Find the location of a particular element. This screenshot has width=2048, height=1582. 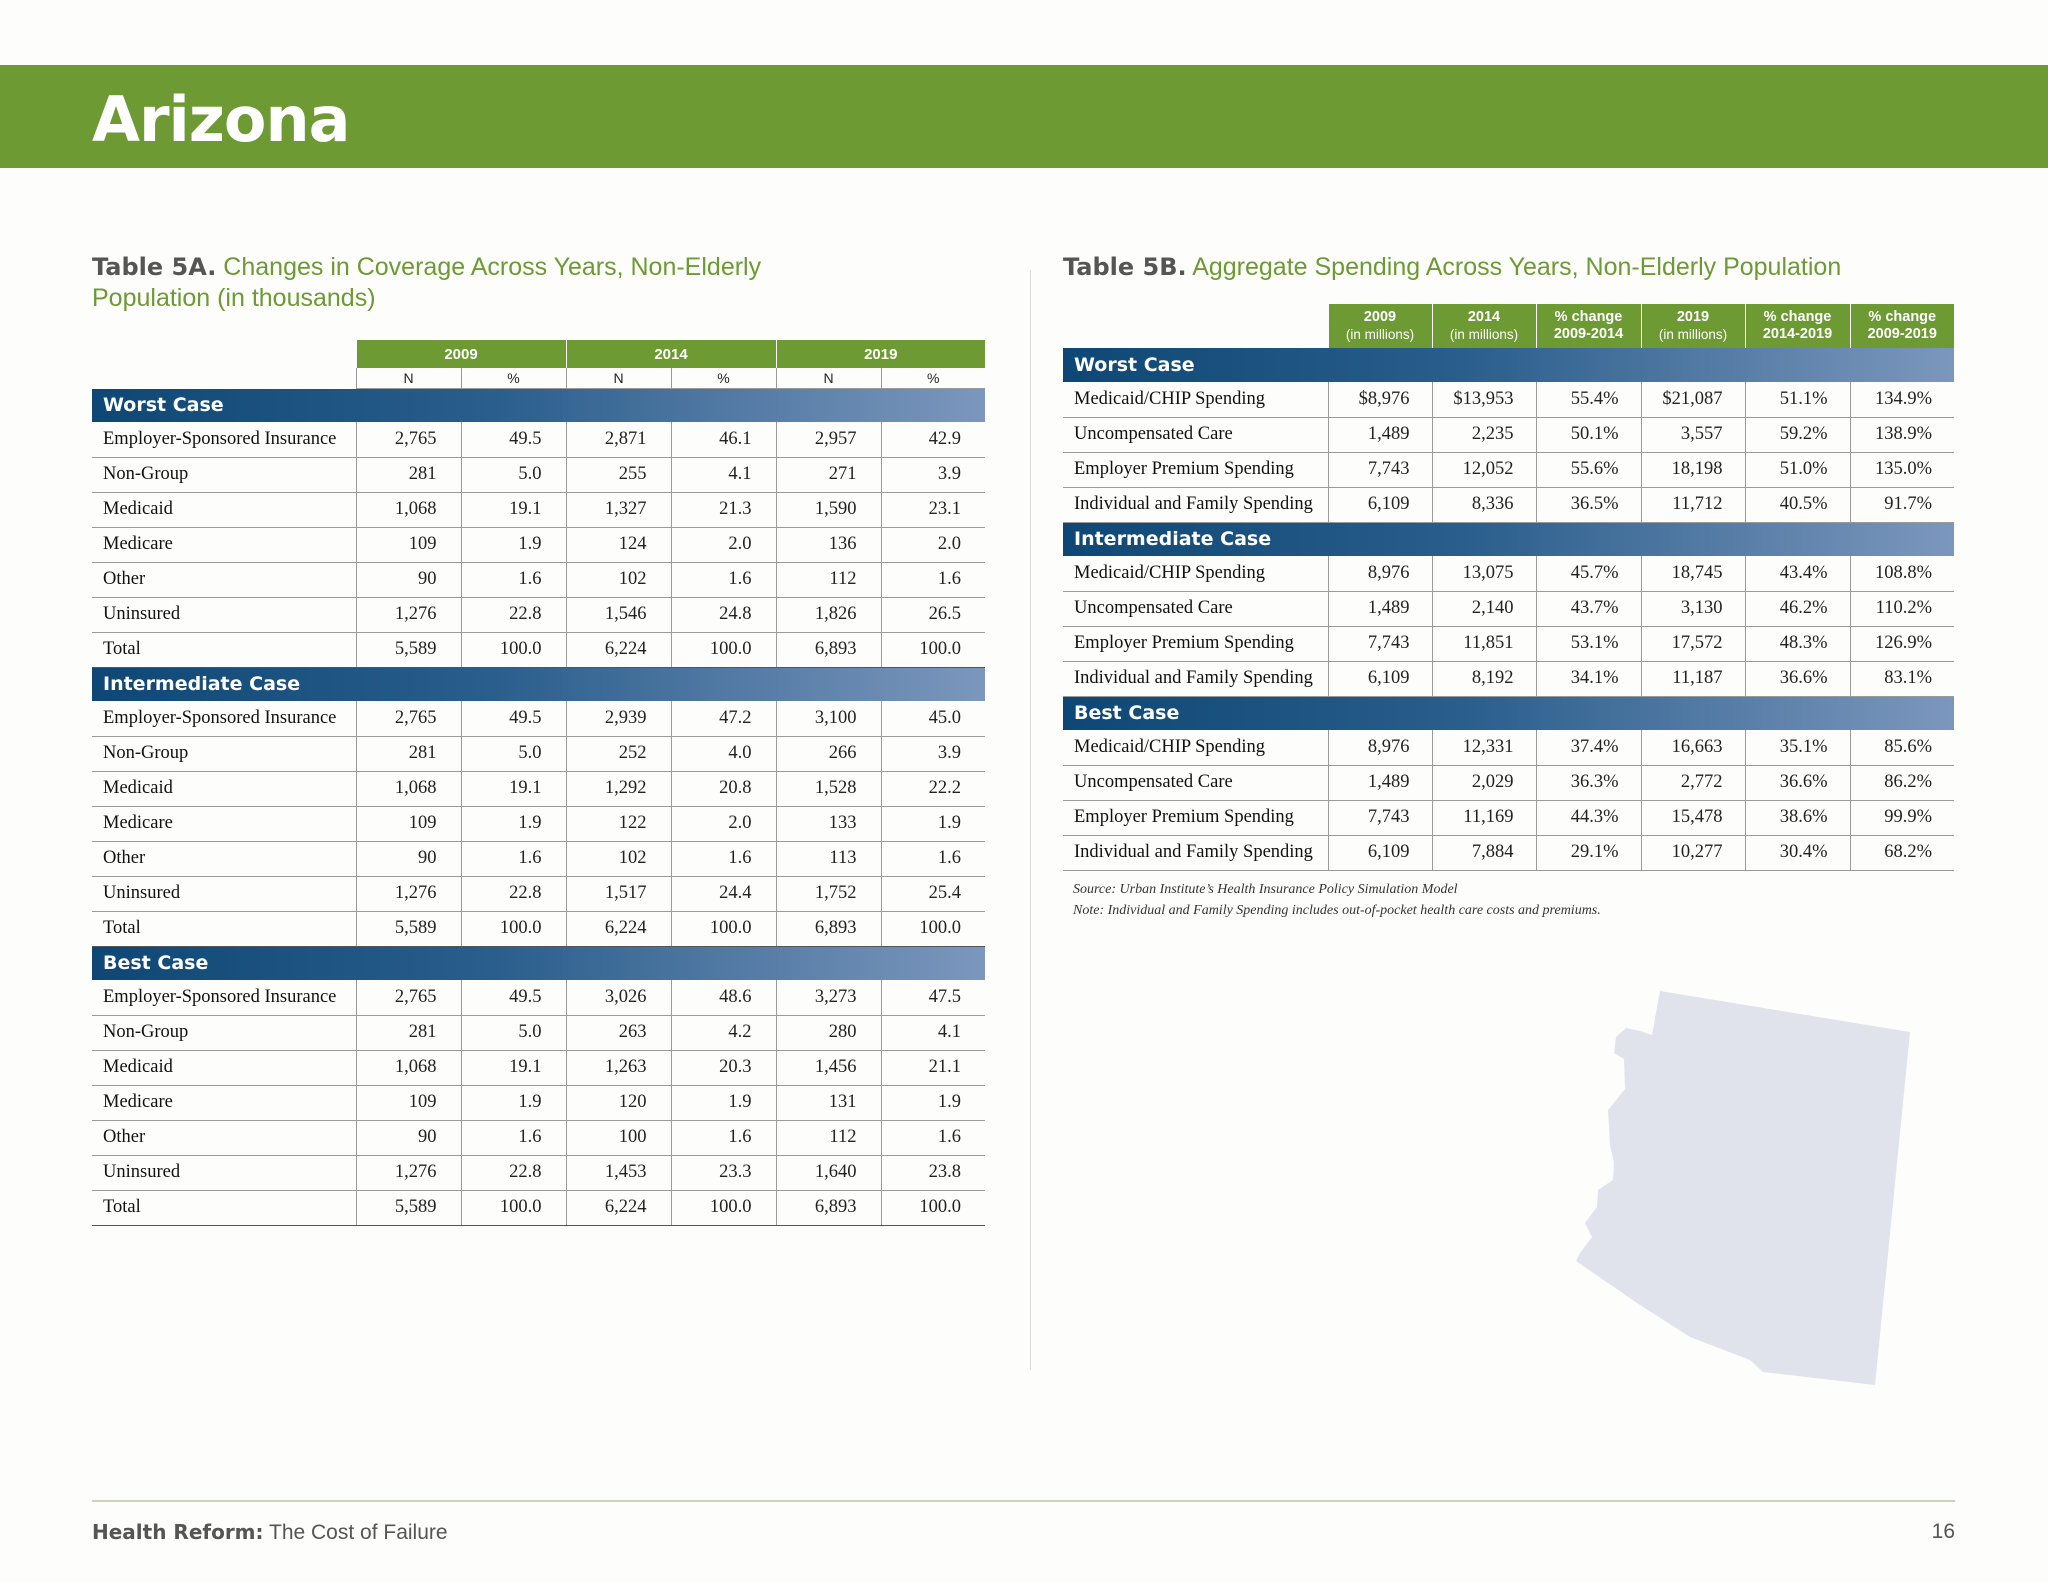

cell-value: 99.9% is located at coordinates (1901, 818).